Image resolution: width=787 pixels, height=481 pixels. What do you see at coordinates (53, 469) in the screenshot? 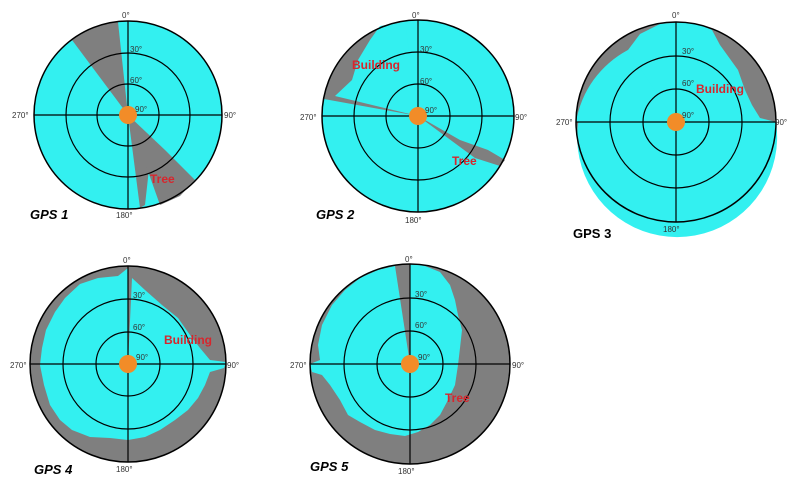
I see `panel-label: GPS 4` at bounding box center [53, 469].